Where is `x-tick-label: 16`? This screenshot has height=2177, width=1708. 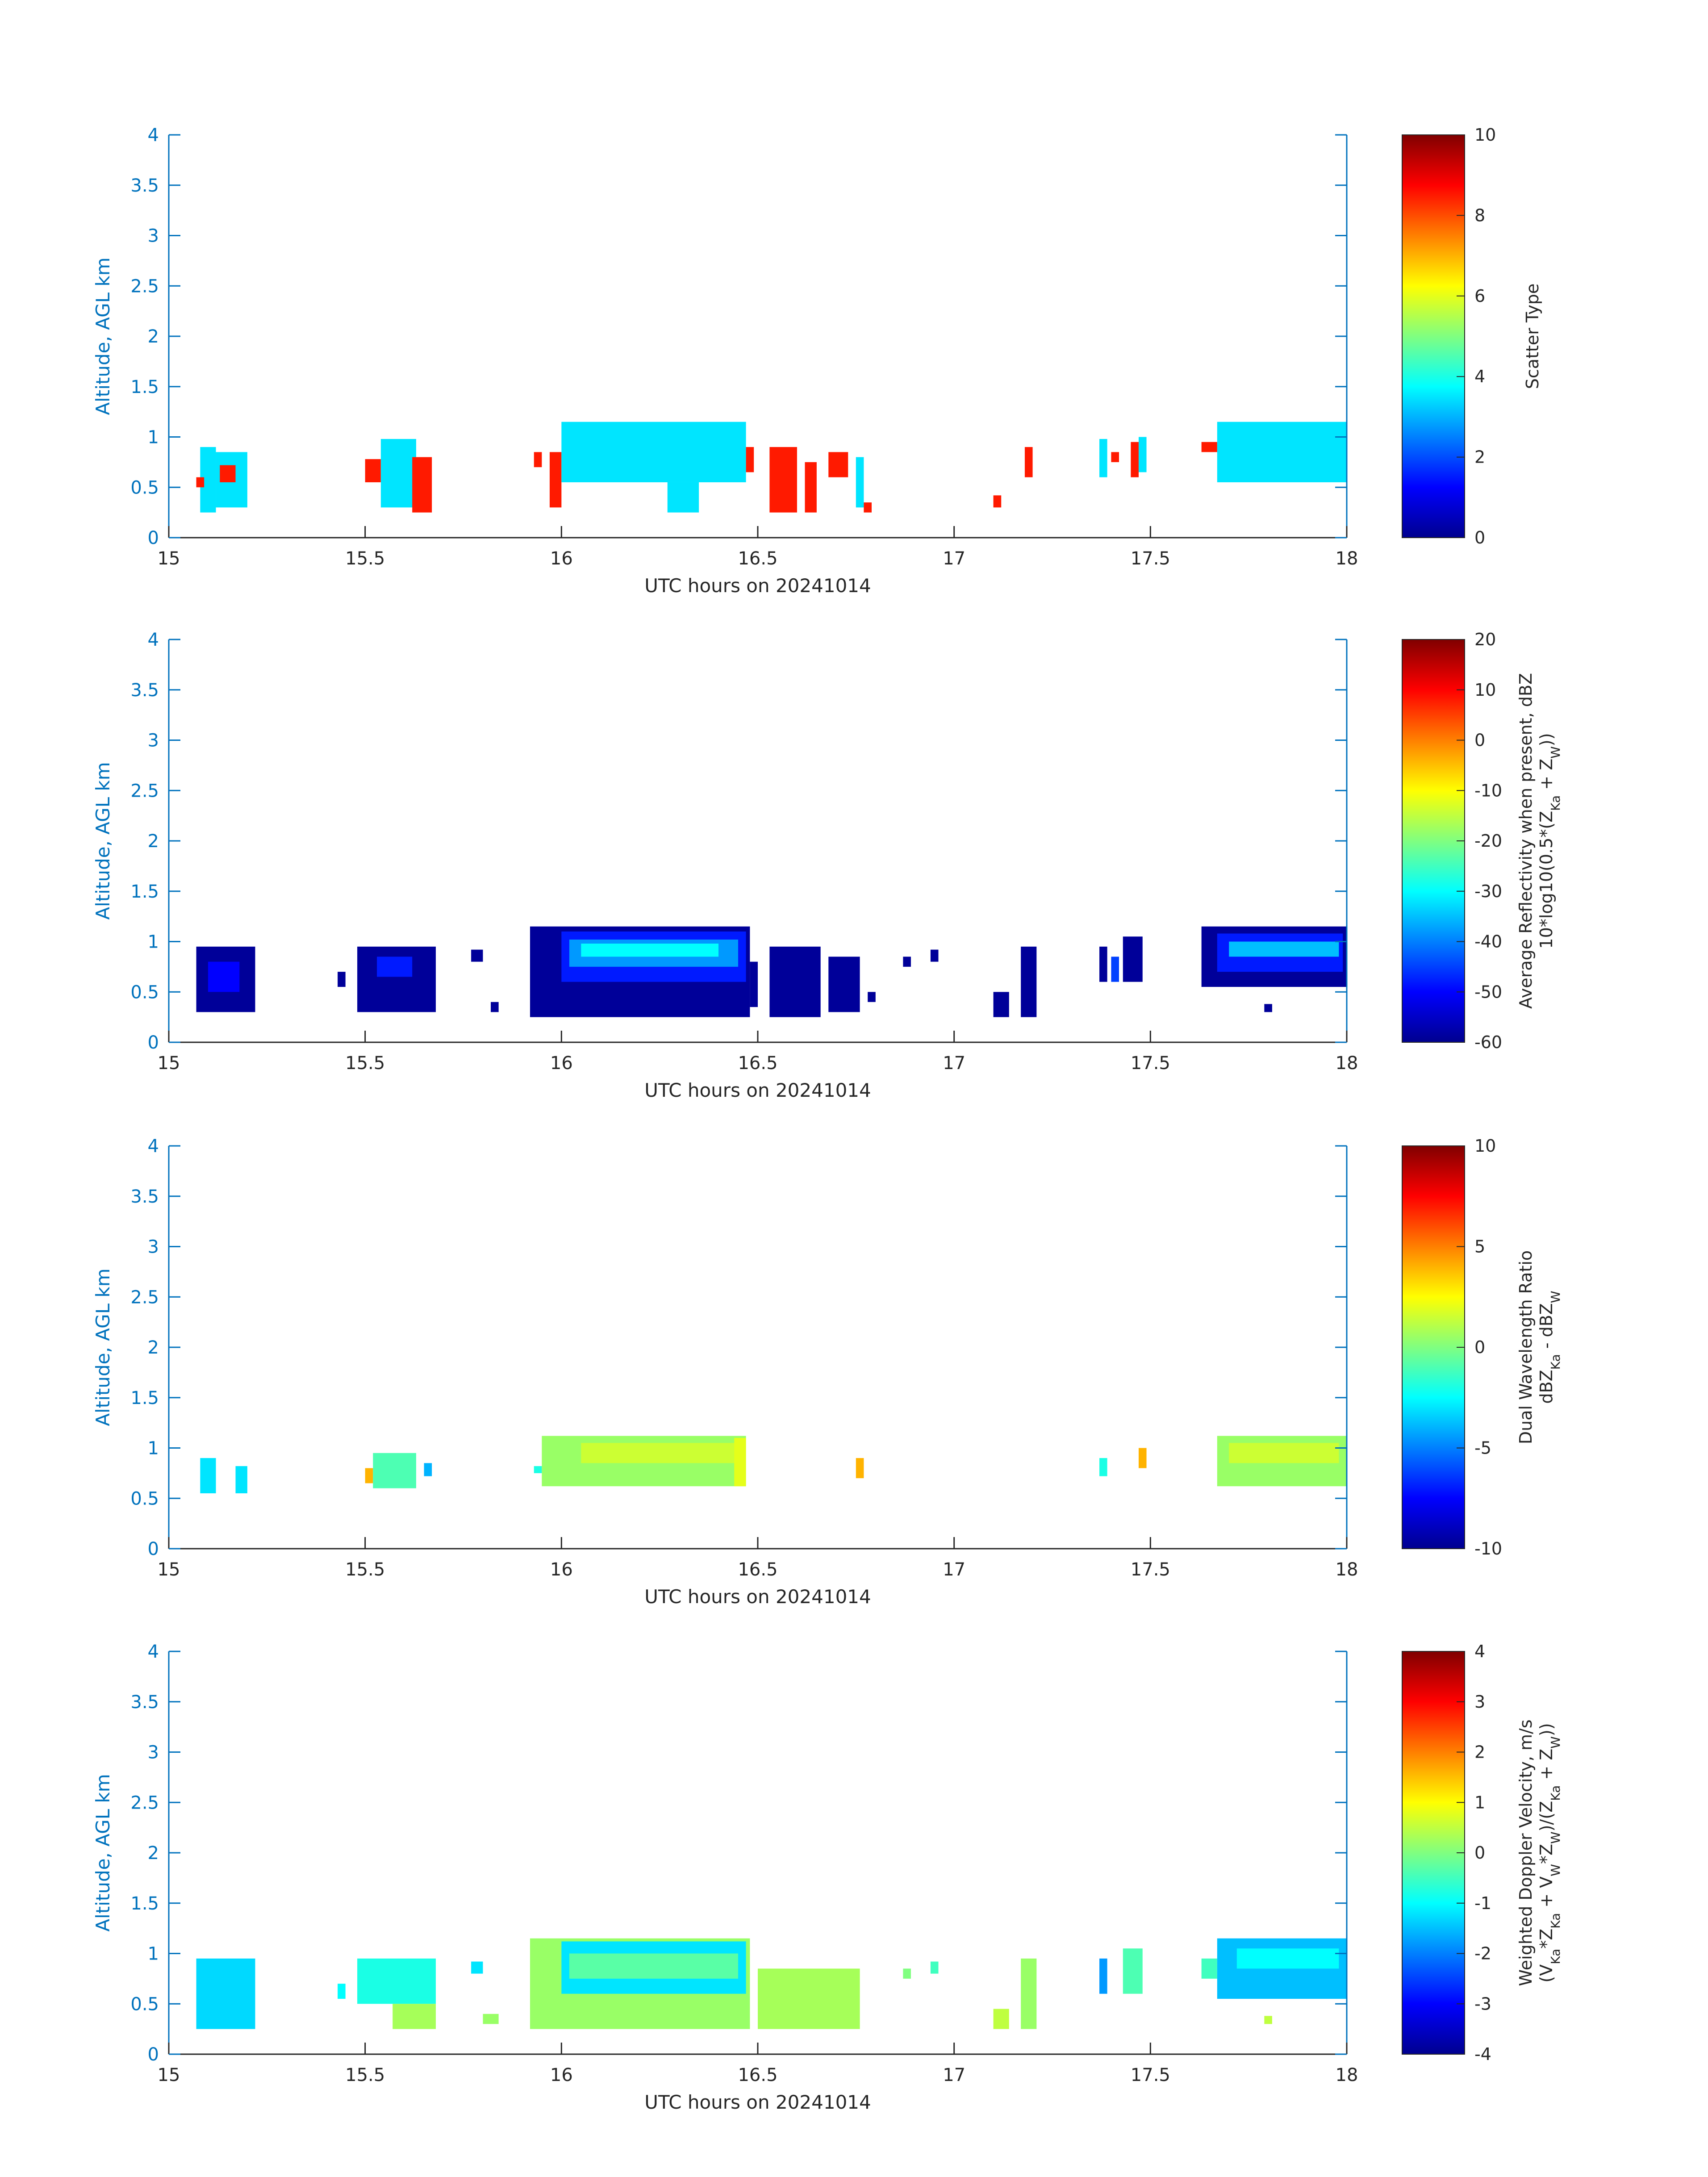
x-tick-label: 16 is located at coordinates (561, 2075).